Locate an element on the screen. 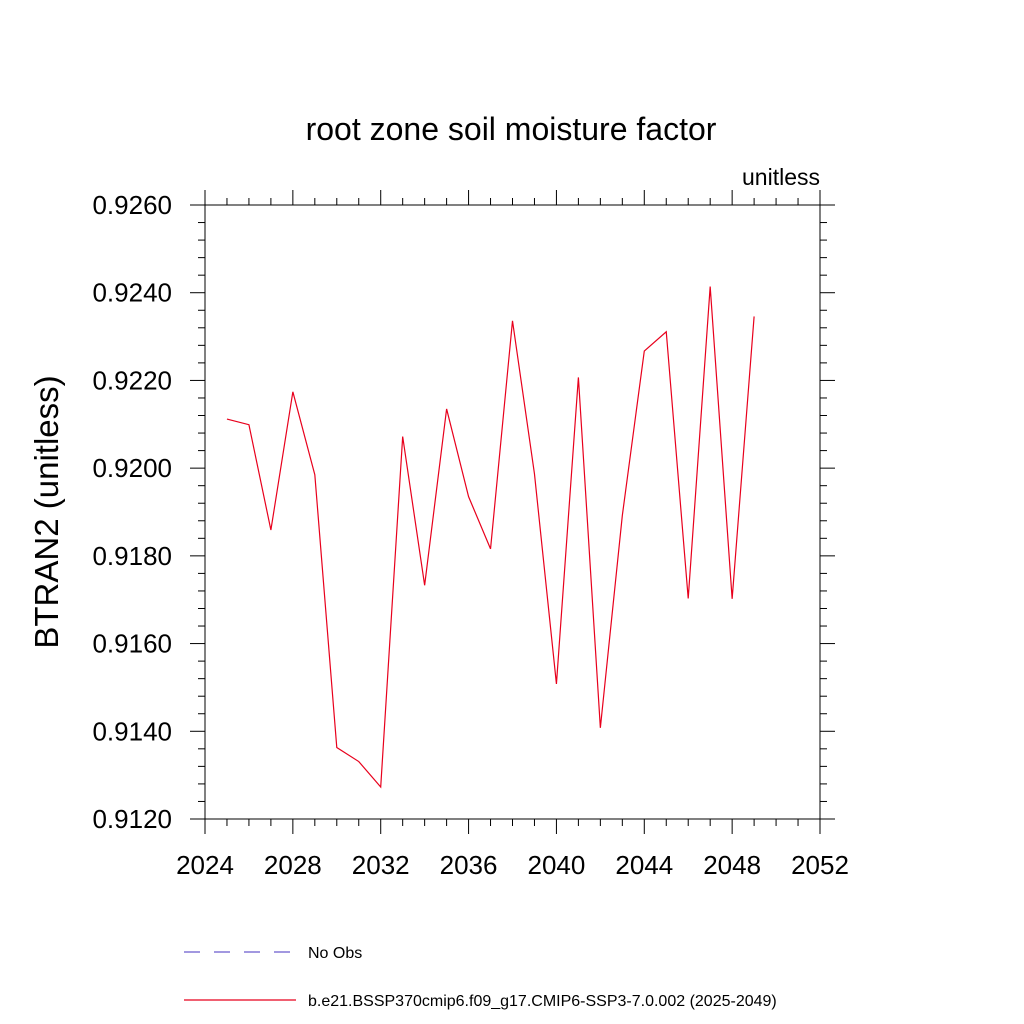  chart-title: root zone soil moisture factor is located at coordinates (511, 129).